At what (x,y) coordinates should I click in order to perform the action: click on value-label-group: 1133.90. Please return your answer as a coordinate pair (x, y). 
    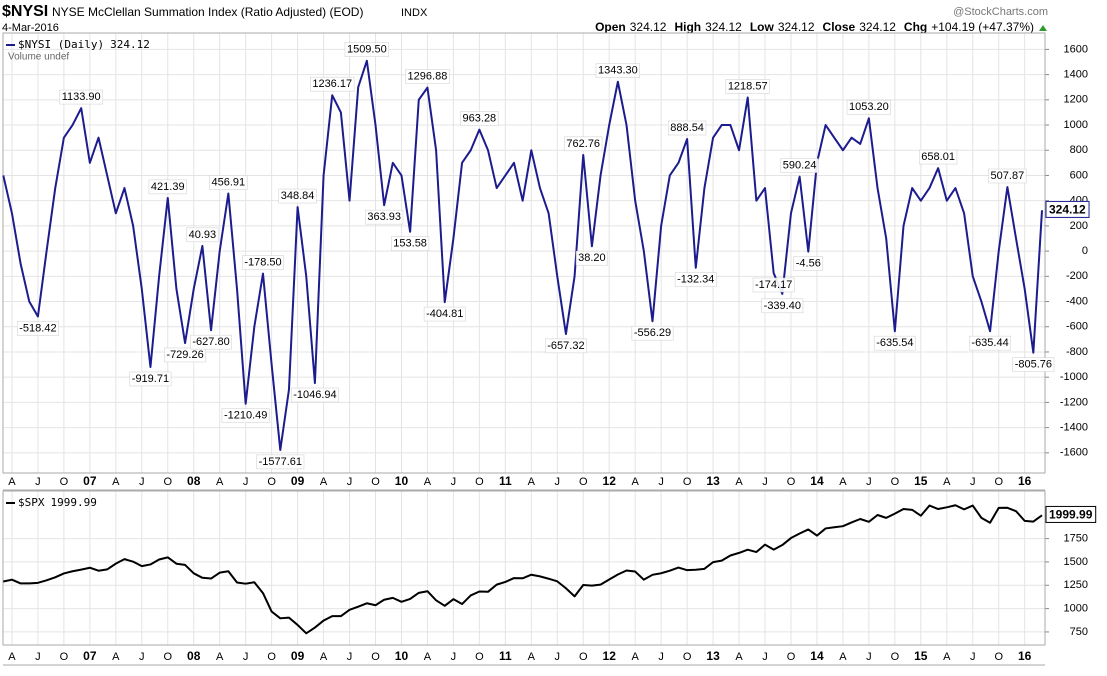
    Looking at the image, I should click on (81, 97).